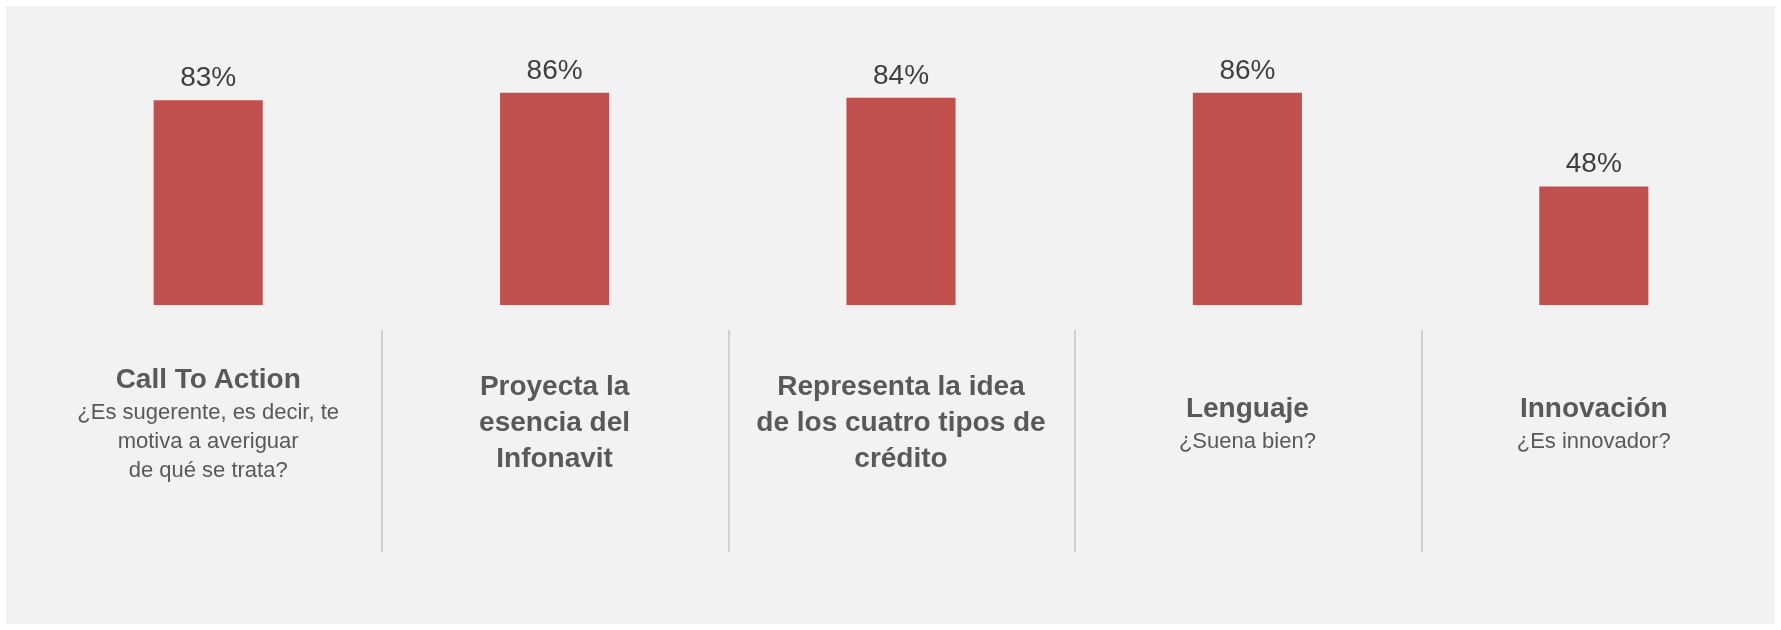 The height and width of the screenshot is (630, 1781). Describe the element at coordinates (208, 422) in the screenshot. I see `x-tick-label: Call To Action ¿Es sugerente, es decir, te motiva a averiguar de qué se trata?` at that location.